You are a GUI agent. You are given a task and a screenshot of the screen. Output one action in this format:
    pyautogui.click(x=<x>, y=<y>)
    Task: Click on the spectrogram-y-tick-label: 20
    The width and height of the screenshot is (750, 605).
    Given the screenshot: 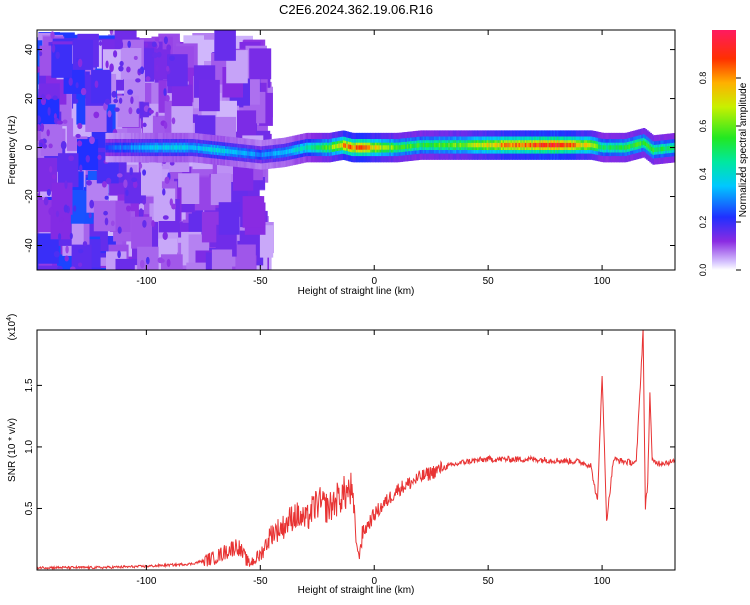 What is the action you would take?
    pyautogui.click(x=29, y=99)
    